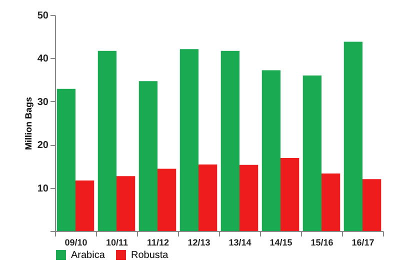 The width and height of the screenshot is (414, 273). What do you see at coordinates (158, 243) in the screenshot?
I see `x-tick-label: 11/12` at bounding box center [158, 243].